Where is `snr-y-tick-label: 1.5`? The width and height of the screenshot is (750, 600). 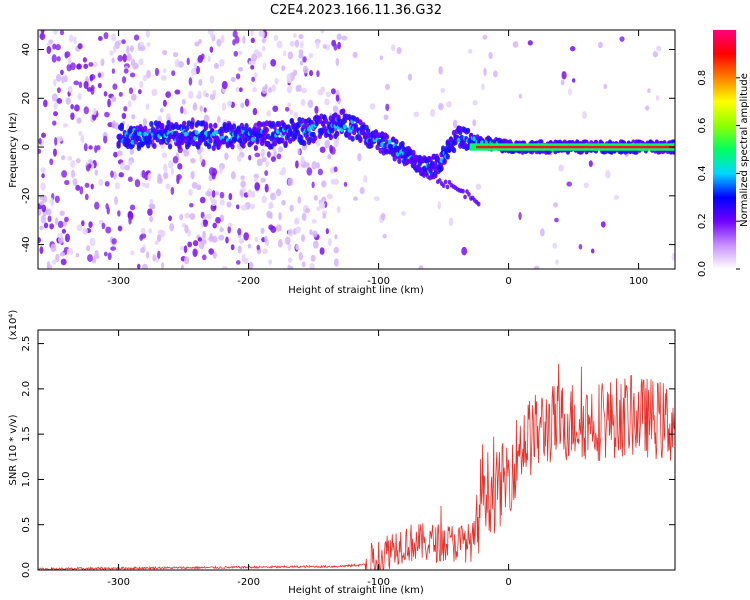 snr-y-tick-label: 1.5 is located at coordinates (26, 434).